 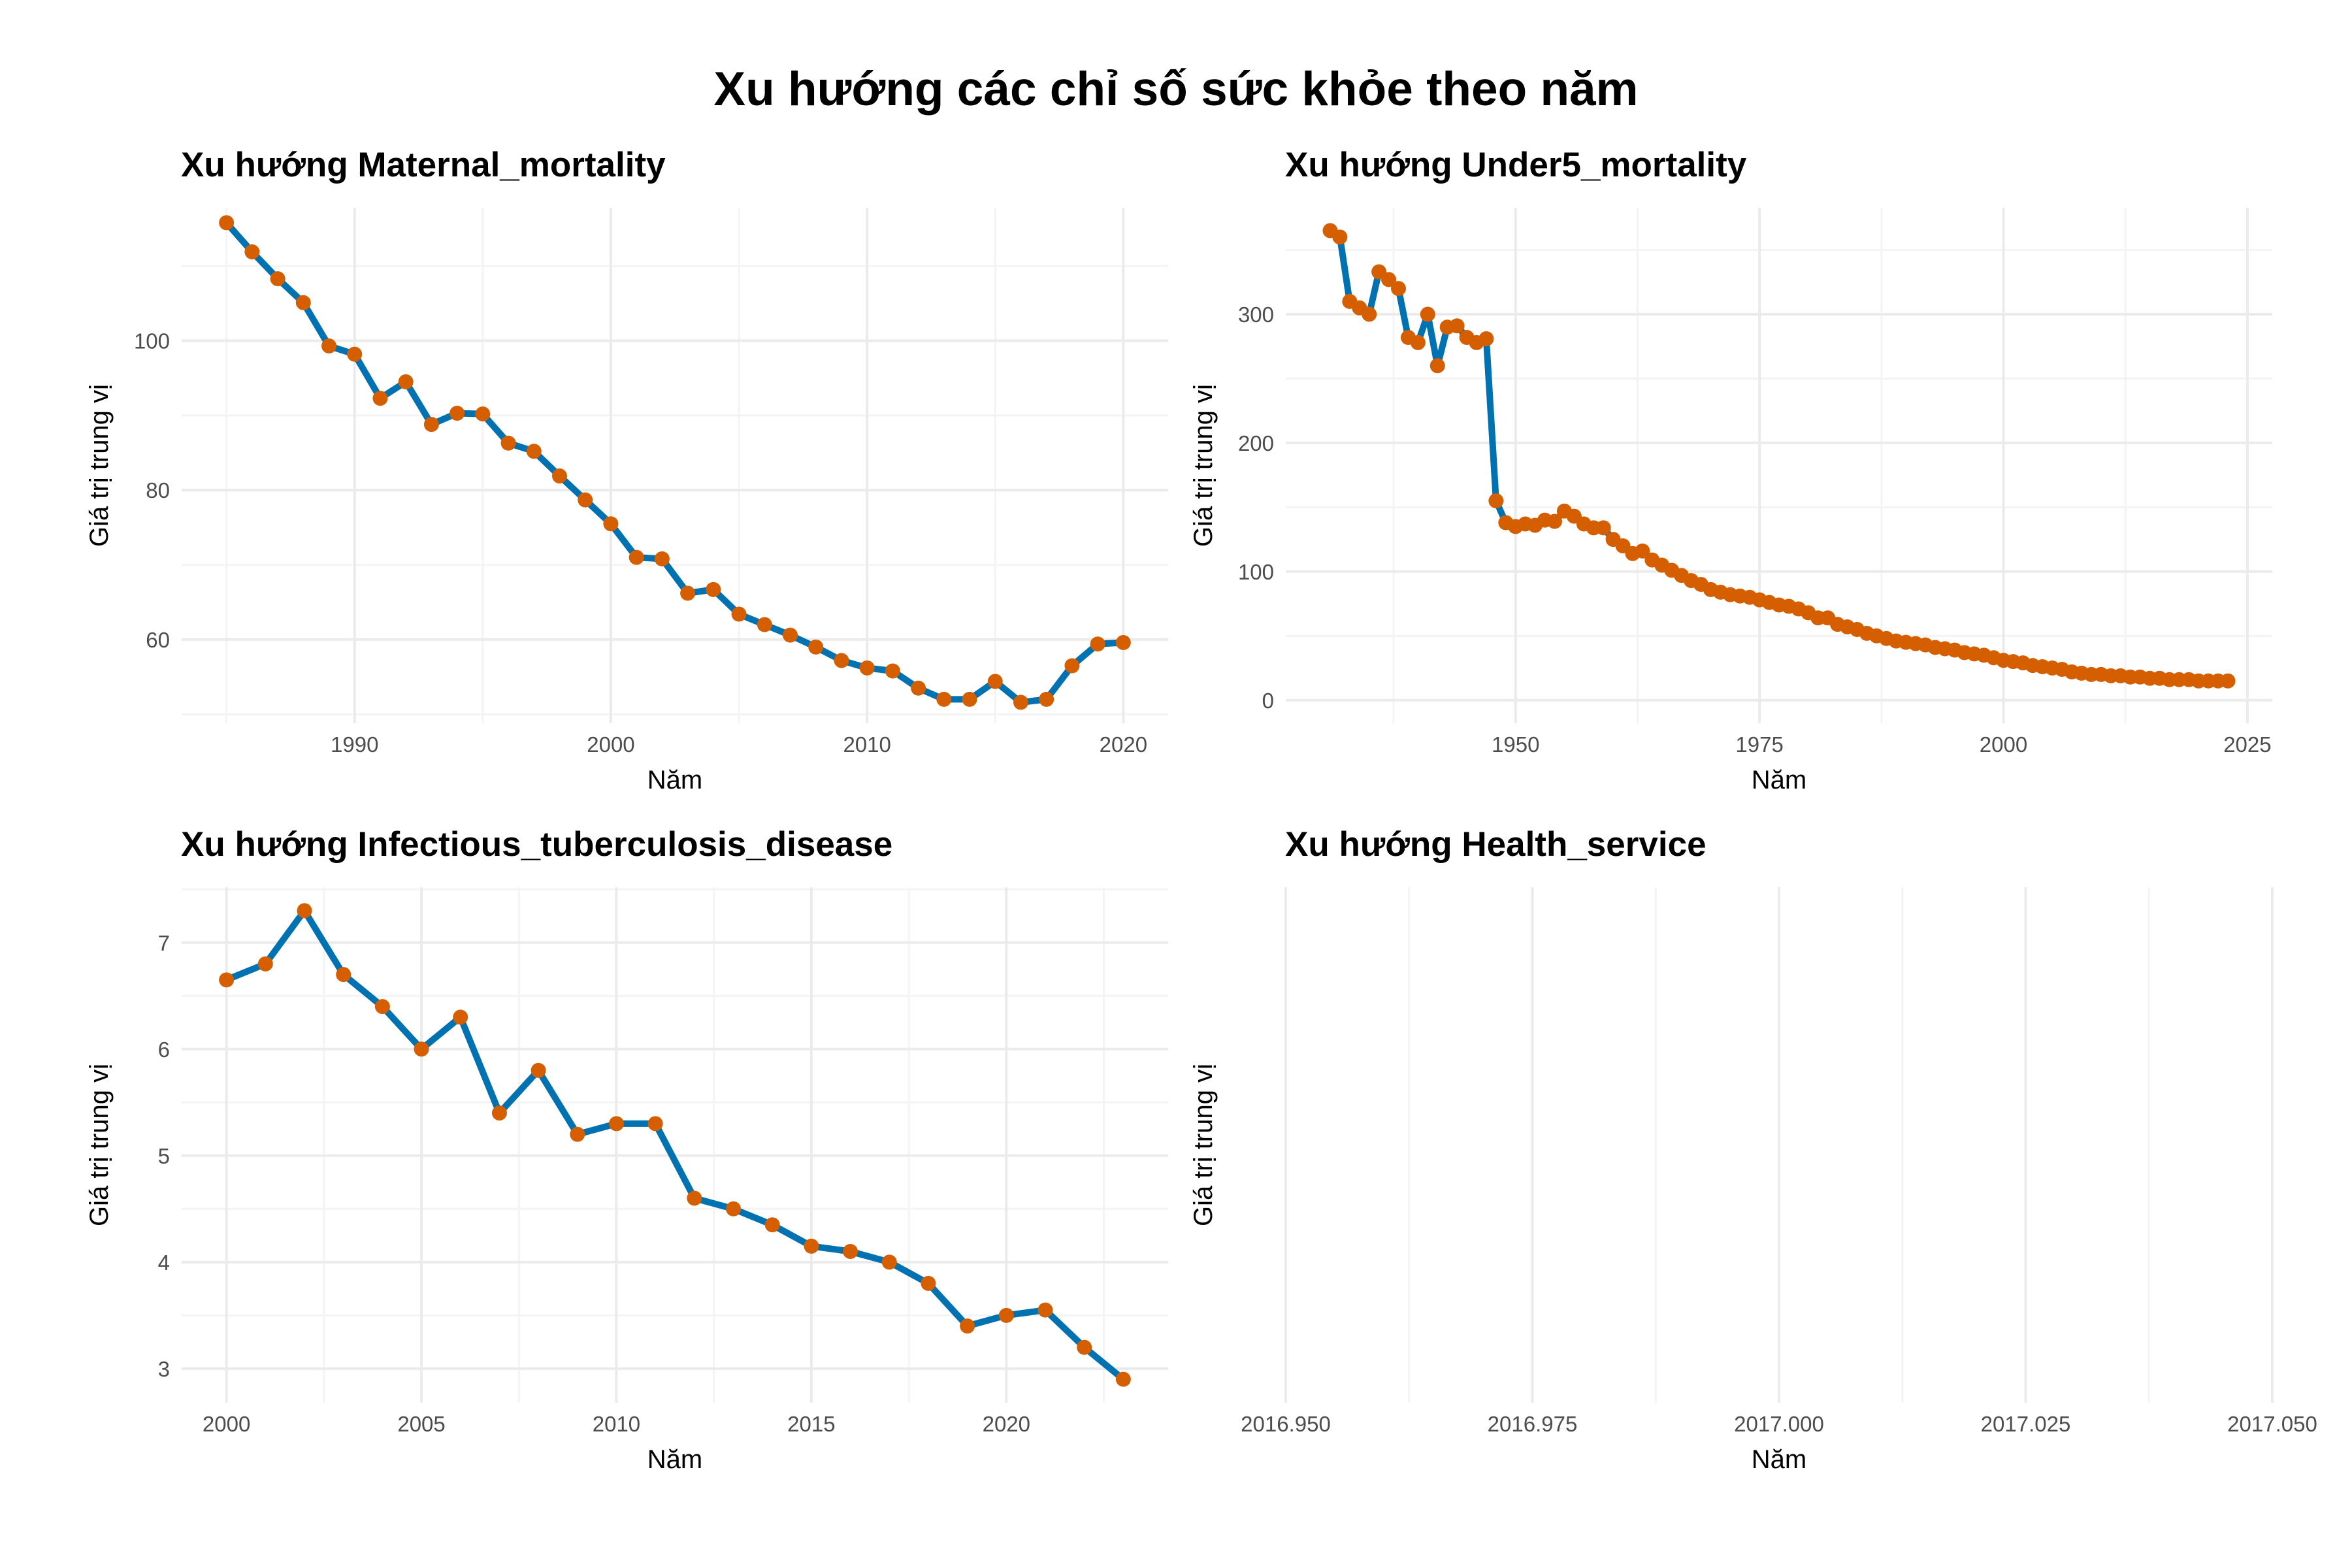 I want to click on y-tick-label: 7, so click(x=164, y=943).